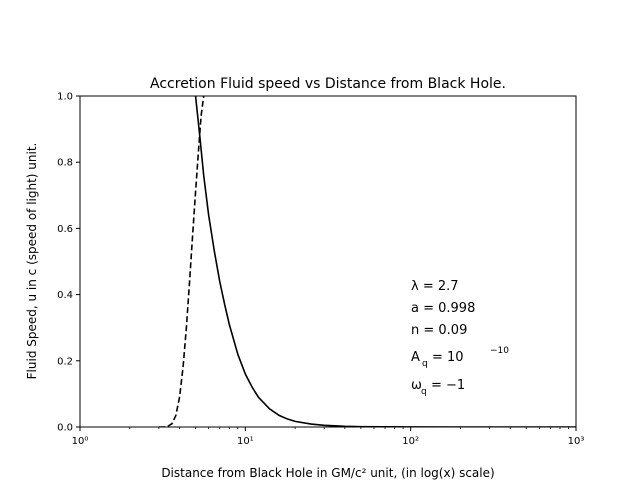 Image resolution: width=640 pixels, height=480 pixels. What do you see at coordinates (576, 441) in the screenshot?
I see `x-tick-label-3: 10³` at bounding box center [576, 441].